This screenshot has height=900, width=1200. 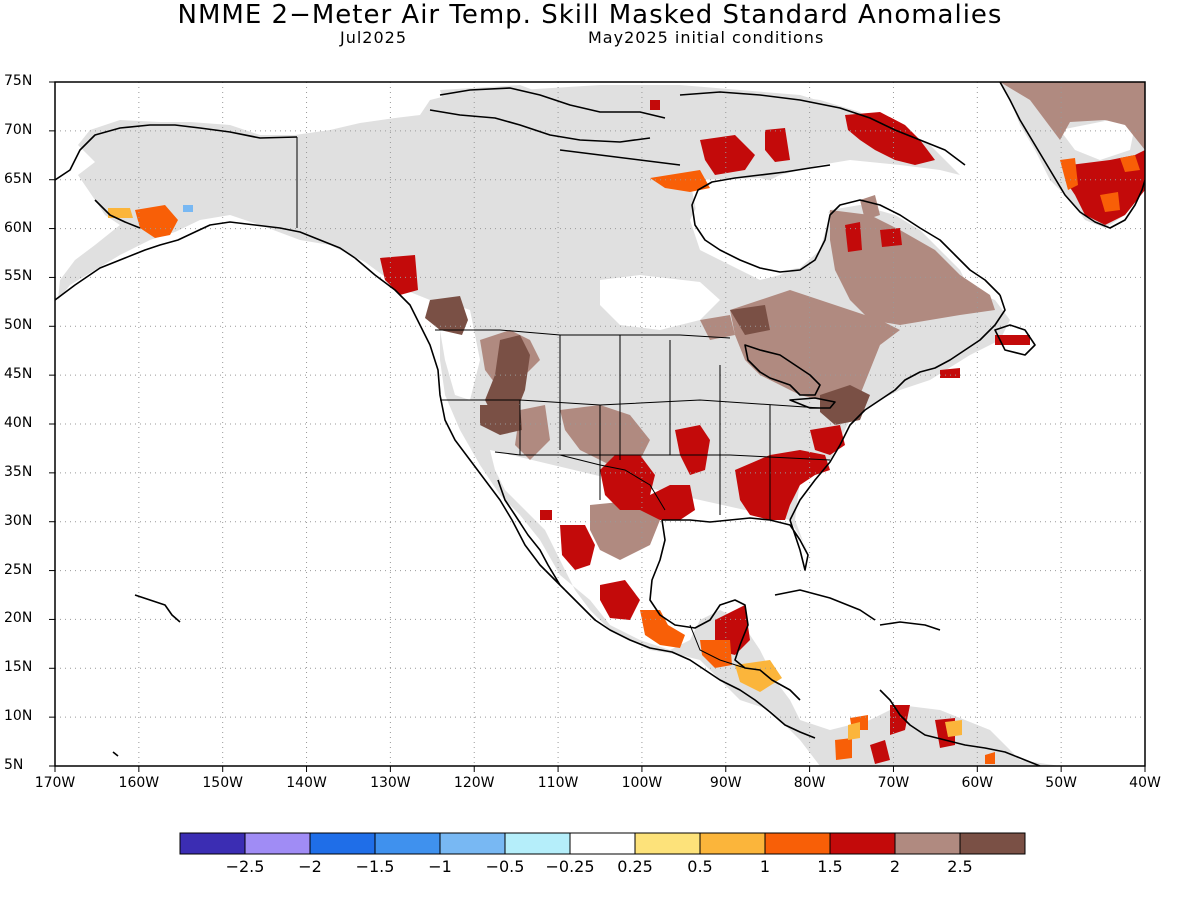 I want to click on anomaly-above-2p5, so click(x=647, y=365).